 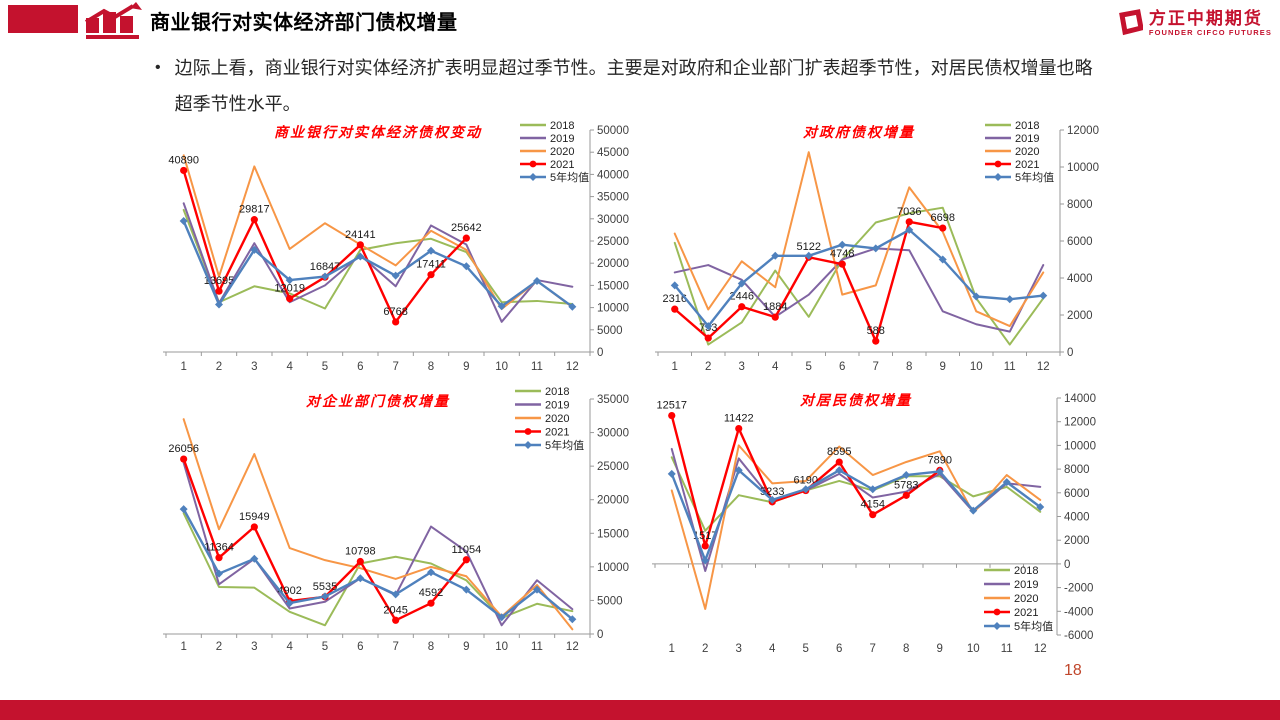 I want to click on series-2020, so click(x=378, y=524).